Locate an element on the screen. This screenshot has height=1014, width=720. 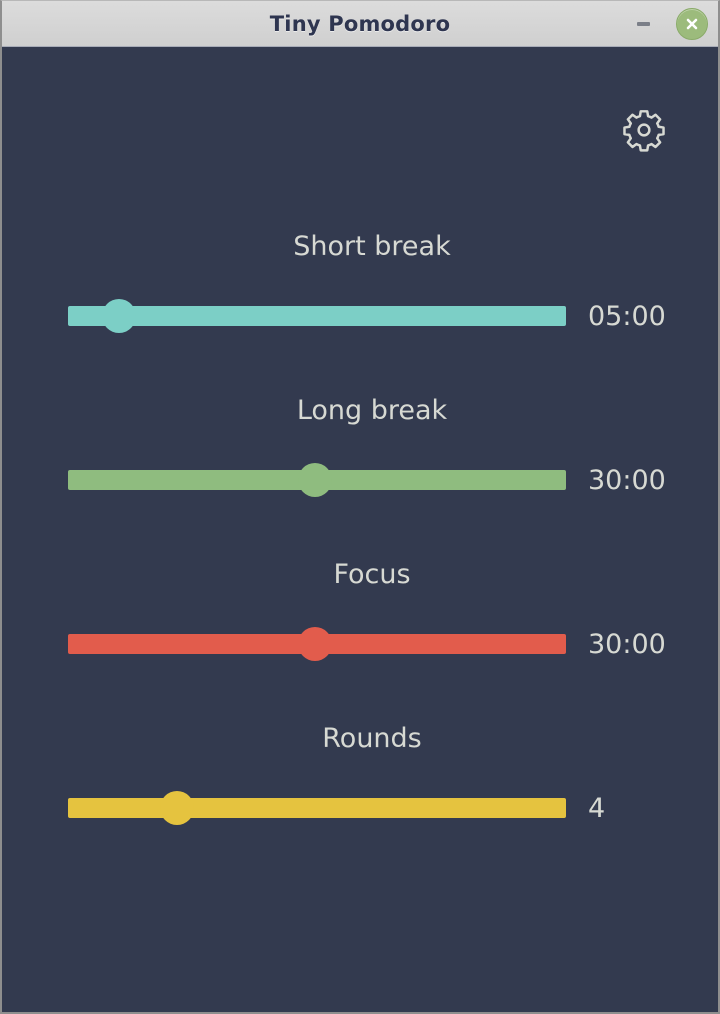
slider-track-short-break is located at coordinates (317, 316).